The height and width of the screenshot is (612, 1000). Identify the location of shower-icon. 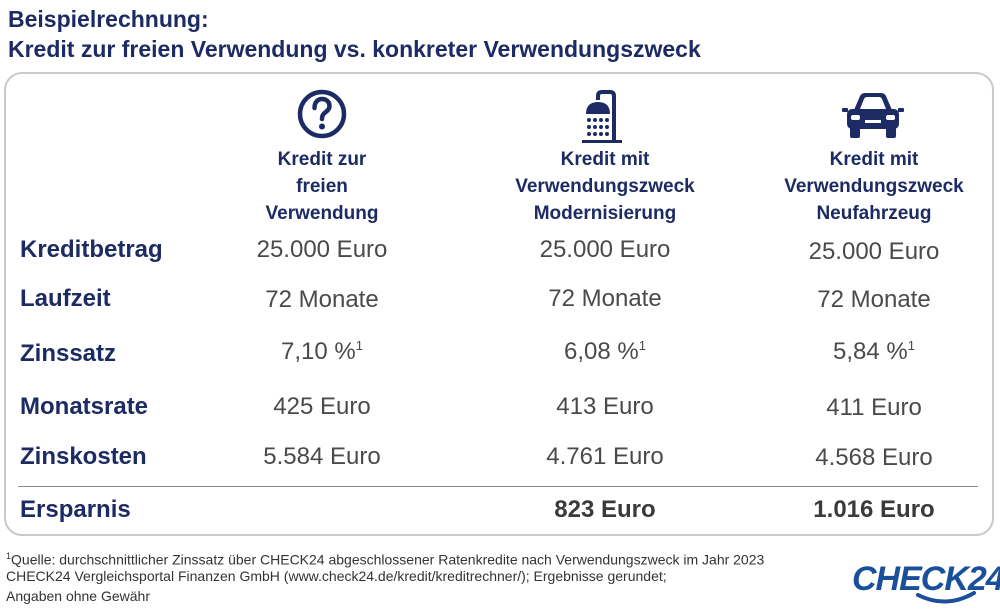
(602, 116).